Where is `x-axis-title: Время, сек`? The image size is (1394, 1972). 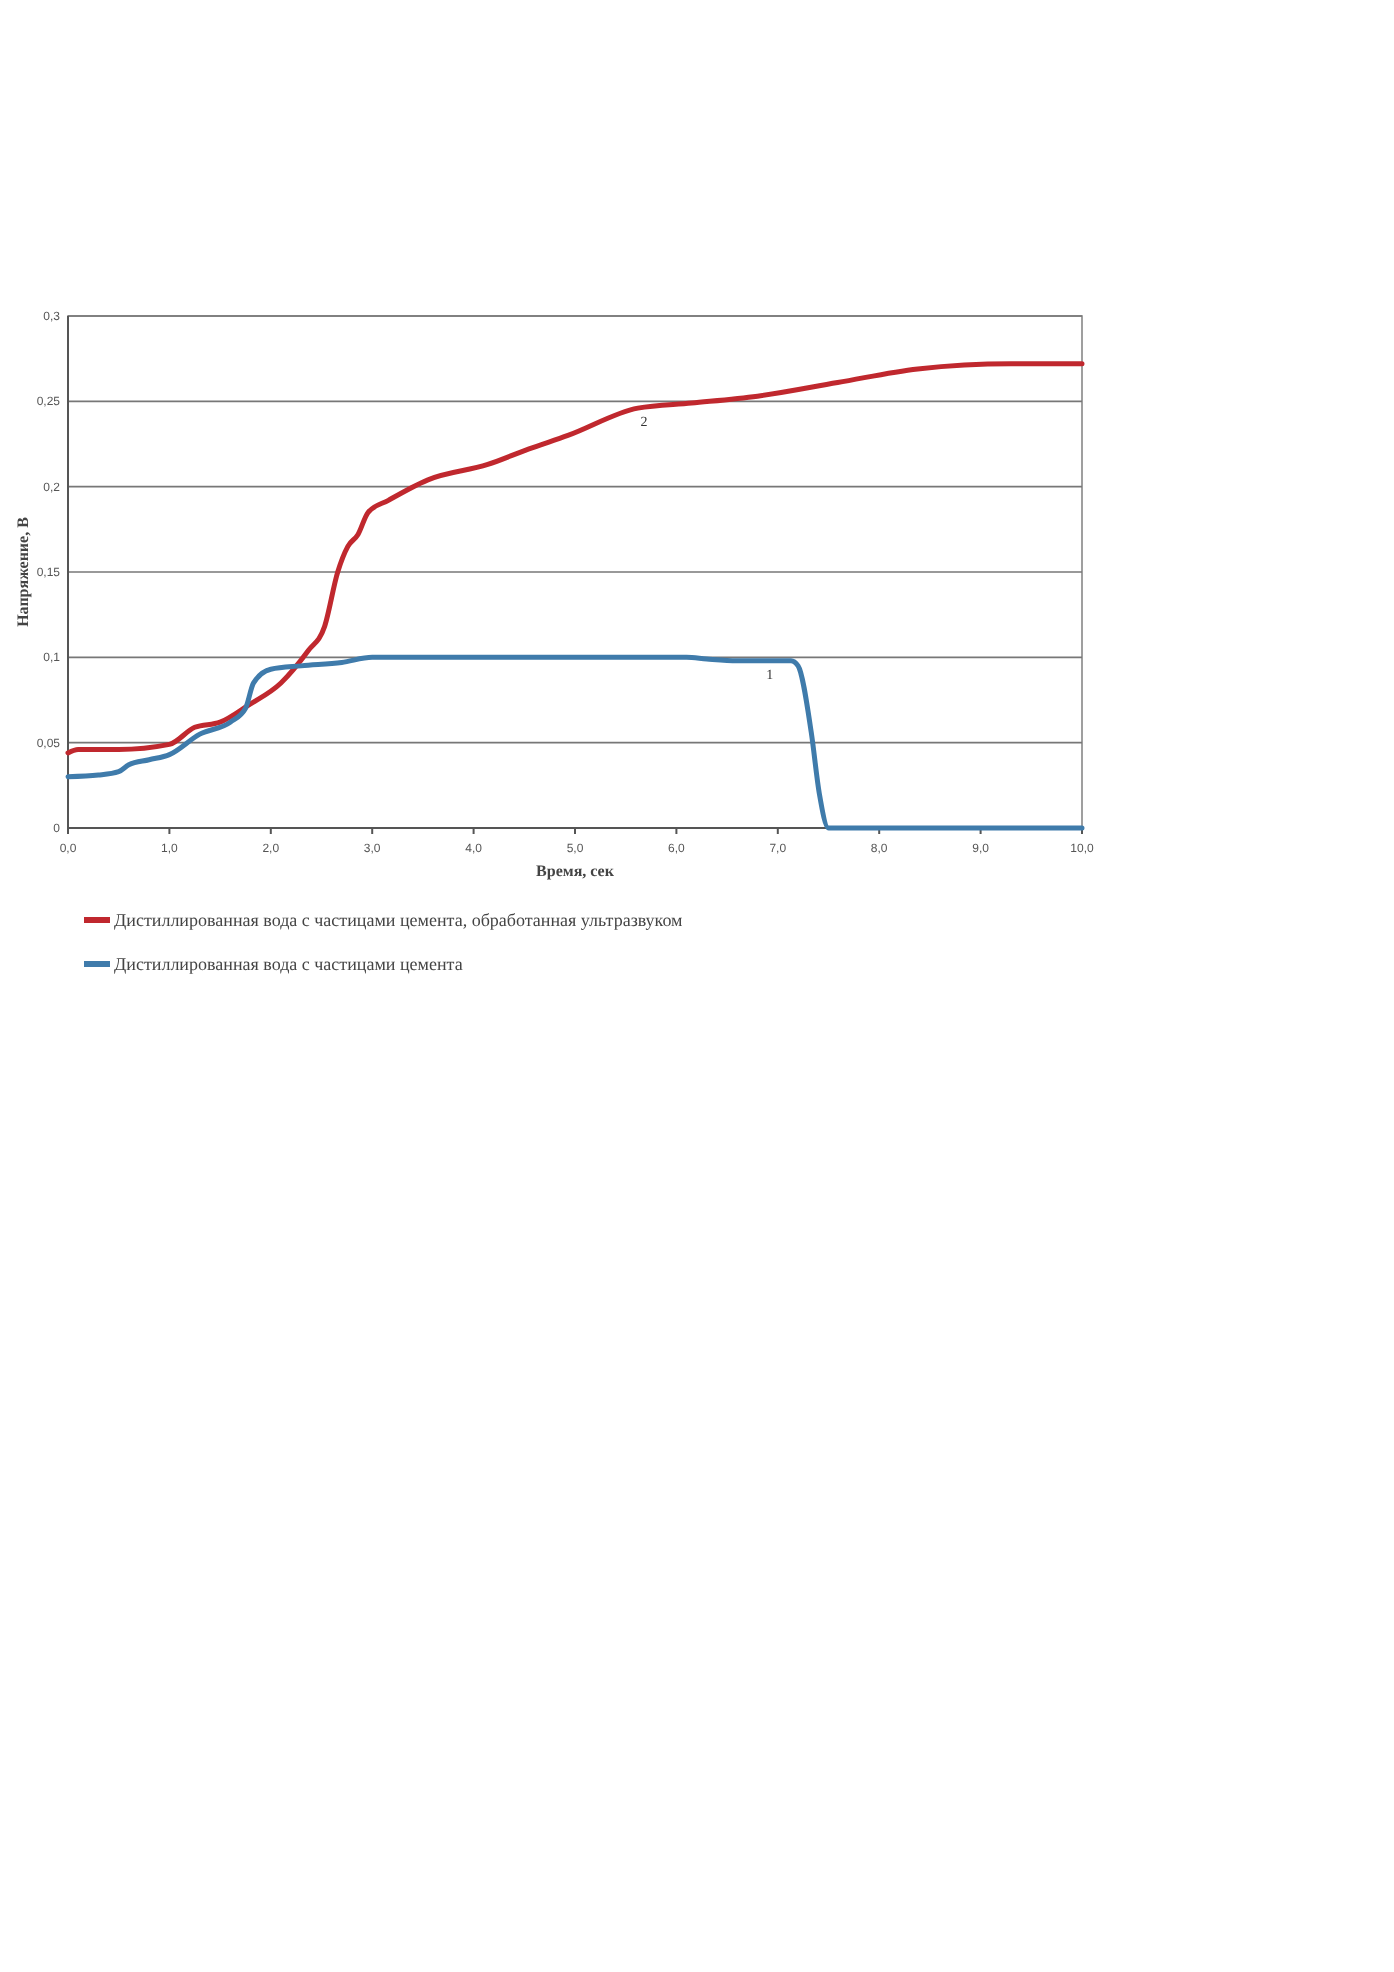 x-axis-title: Время, сек is located at coordinates (575, 871).